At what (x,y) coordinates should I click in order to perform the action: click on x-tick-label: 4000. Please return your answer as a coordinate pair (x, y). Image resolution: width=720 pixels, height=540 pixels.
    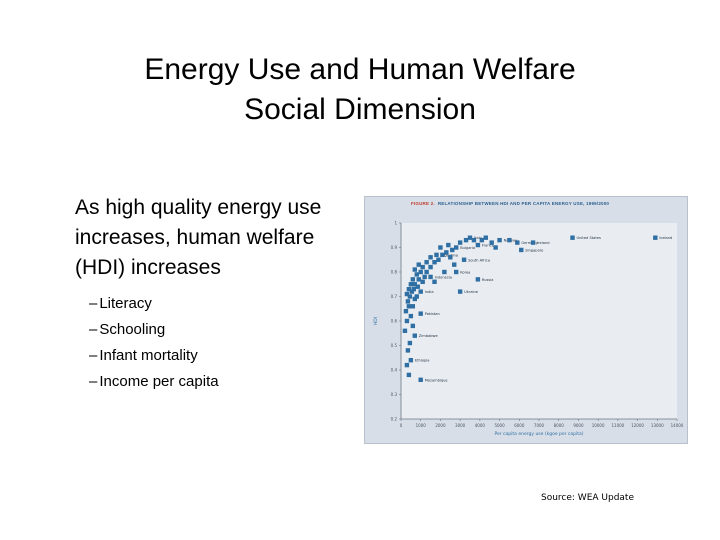
    Looking at the image, I should click on (480, 425).